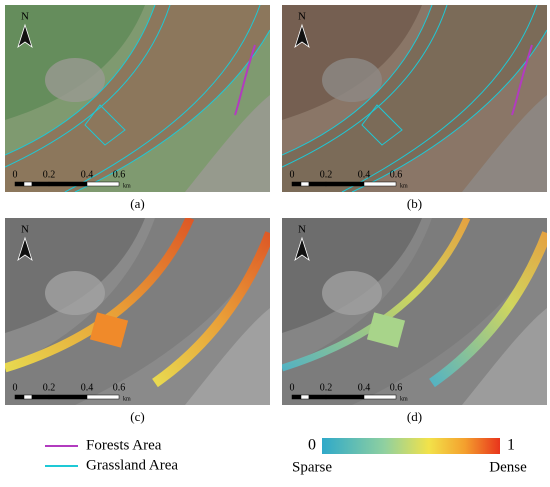 The image size is (550, 487). What do you see at coordinates (137, 203) in the screenshot?
I see `panel-caption: (a)` at bounding box center [137, 203].